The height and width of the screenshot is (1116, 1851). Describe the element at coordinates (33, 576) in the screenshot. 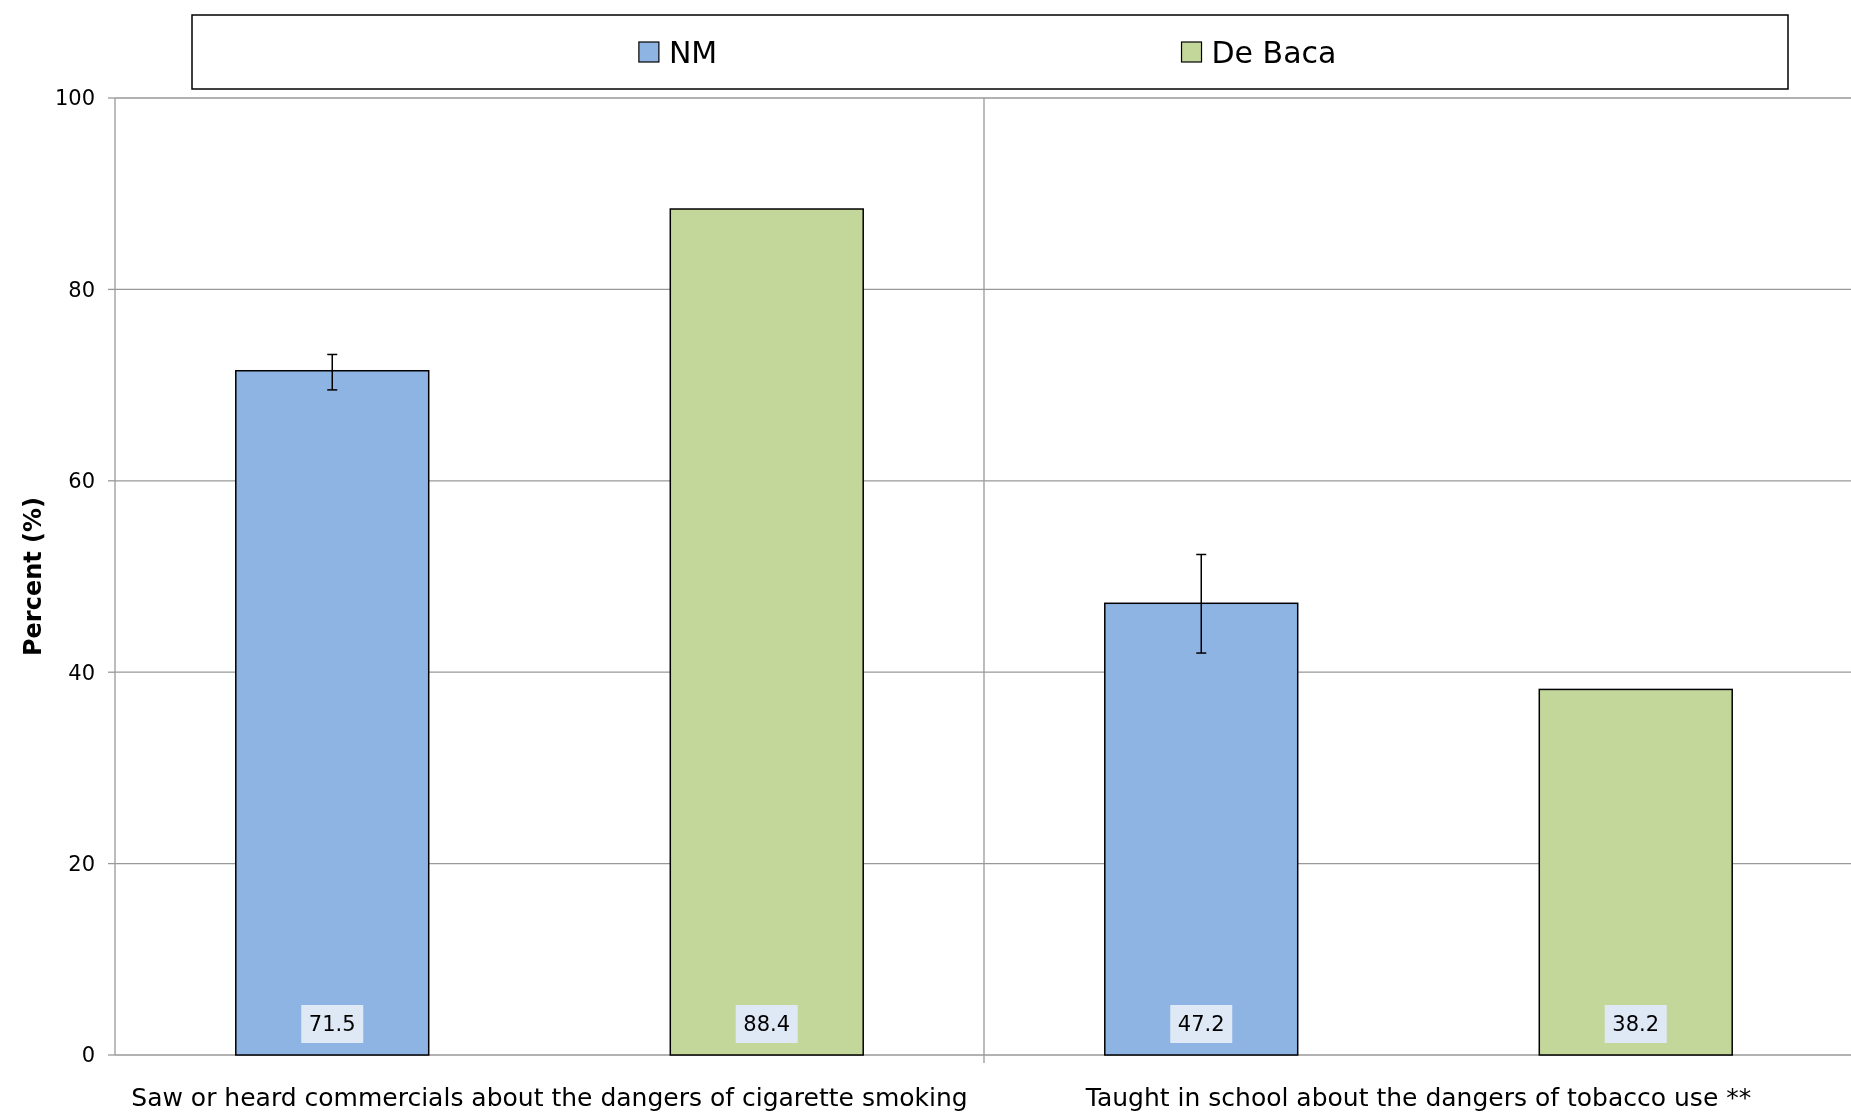

I see `y-axis-title: Percent (%)` at that location.